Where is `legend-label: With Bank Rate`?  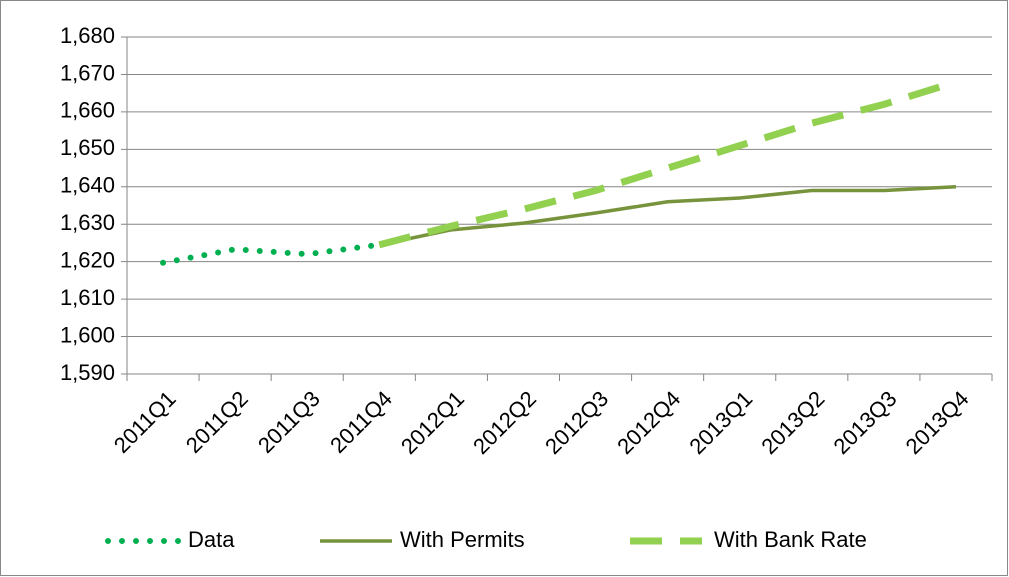 legend-label: With Bank Rate is located at coordinates (790, 539).